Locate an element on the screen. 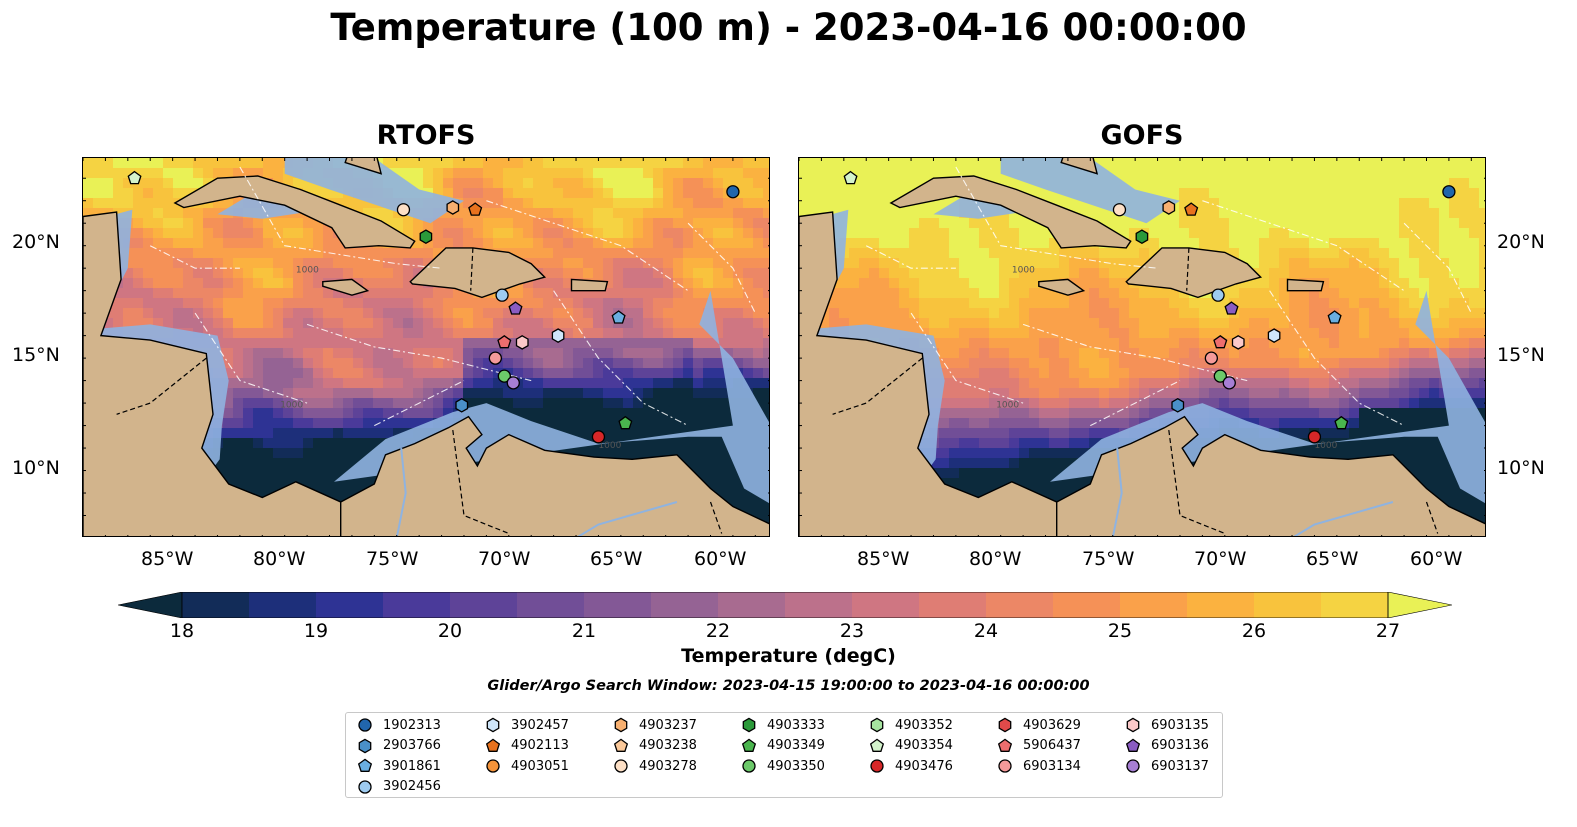  legend-item-6903137: 6903137 is located at coordinates (1166, 766).